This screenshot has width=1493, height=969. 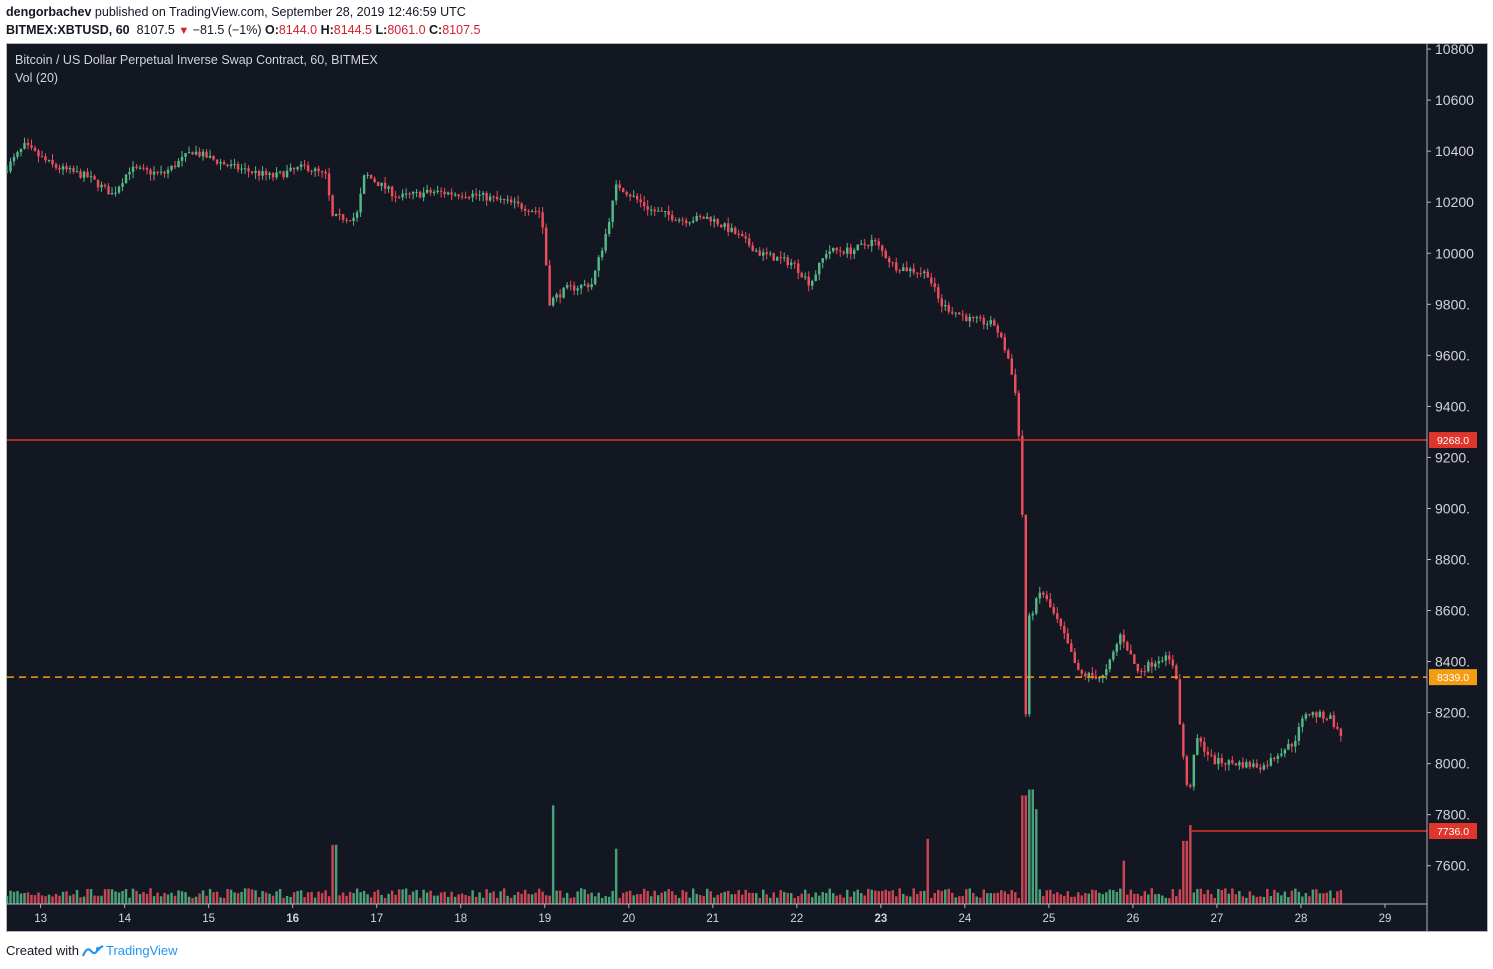 What do you see at coordinates (92, 951) in the screenshot?
I see `tradingview-logo-icon` at bounding box center [92, 951].